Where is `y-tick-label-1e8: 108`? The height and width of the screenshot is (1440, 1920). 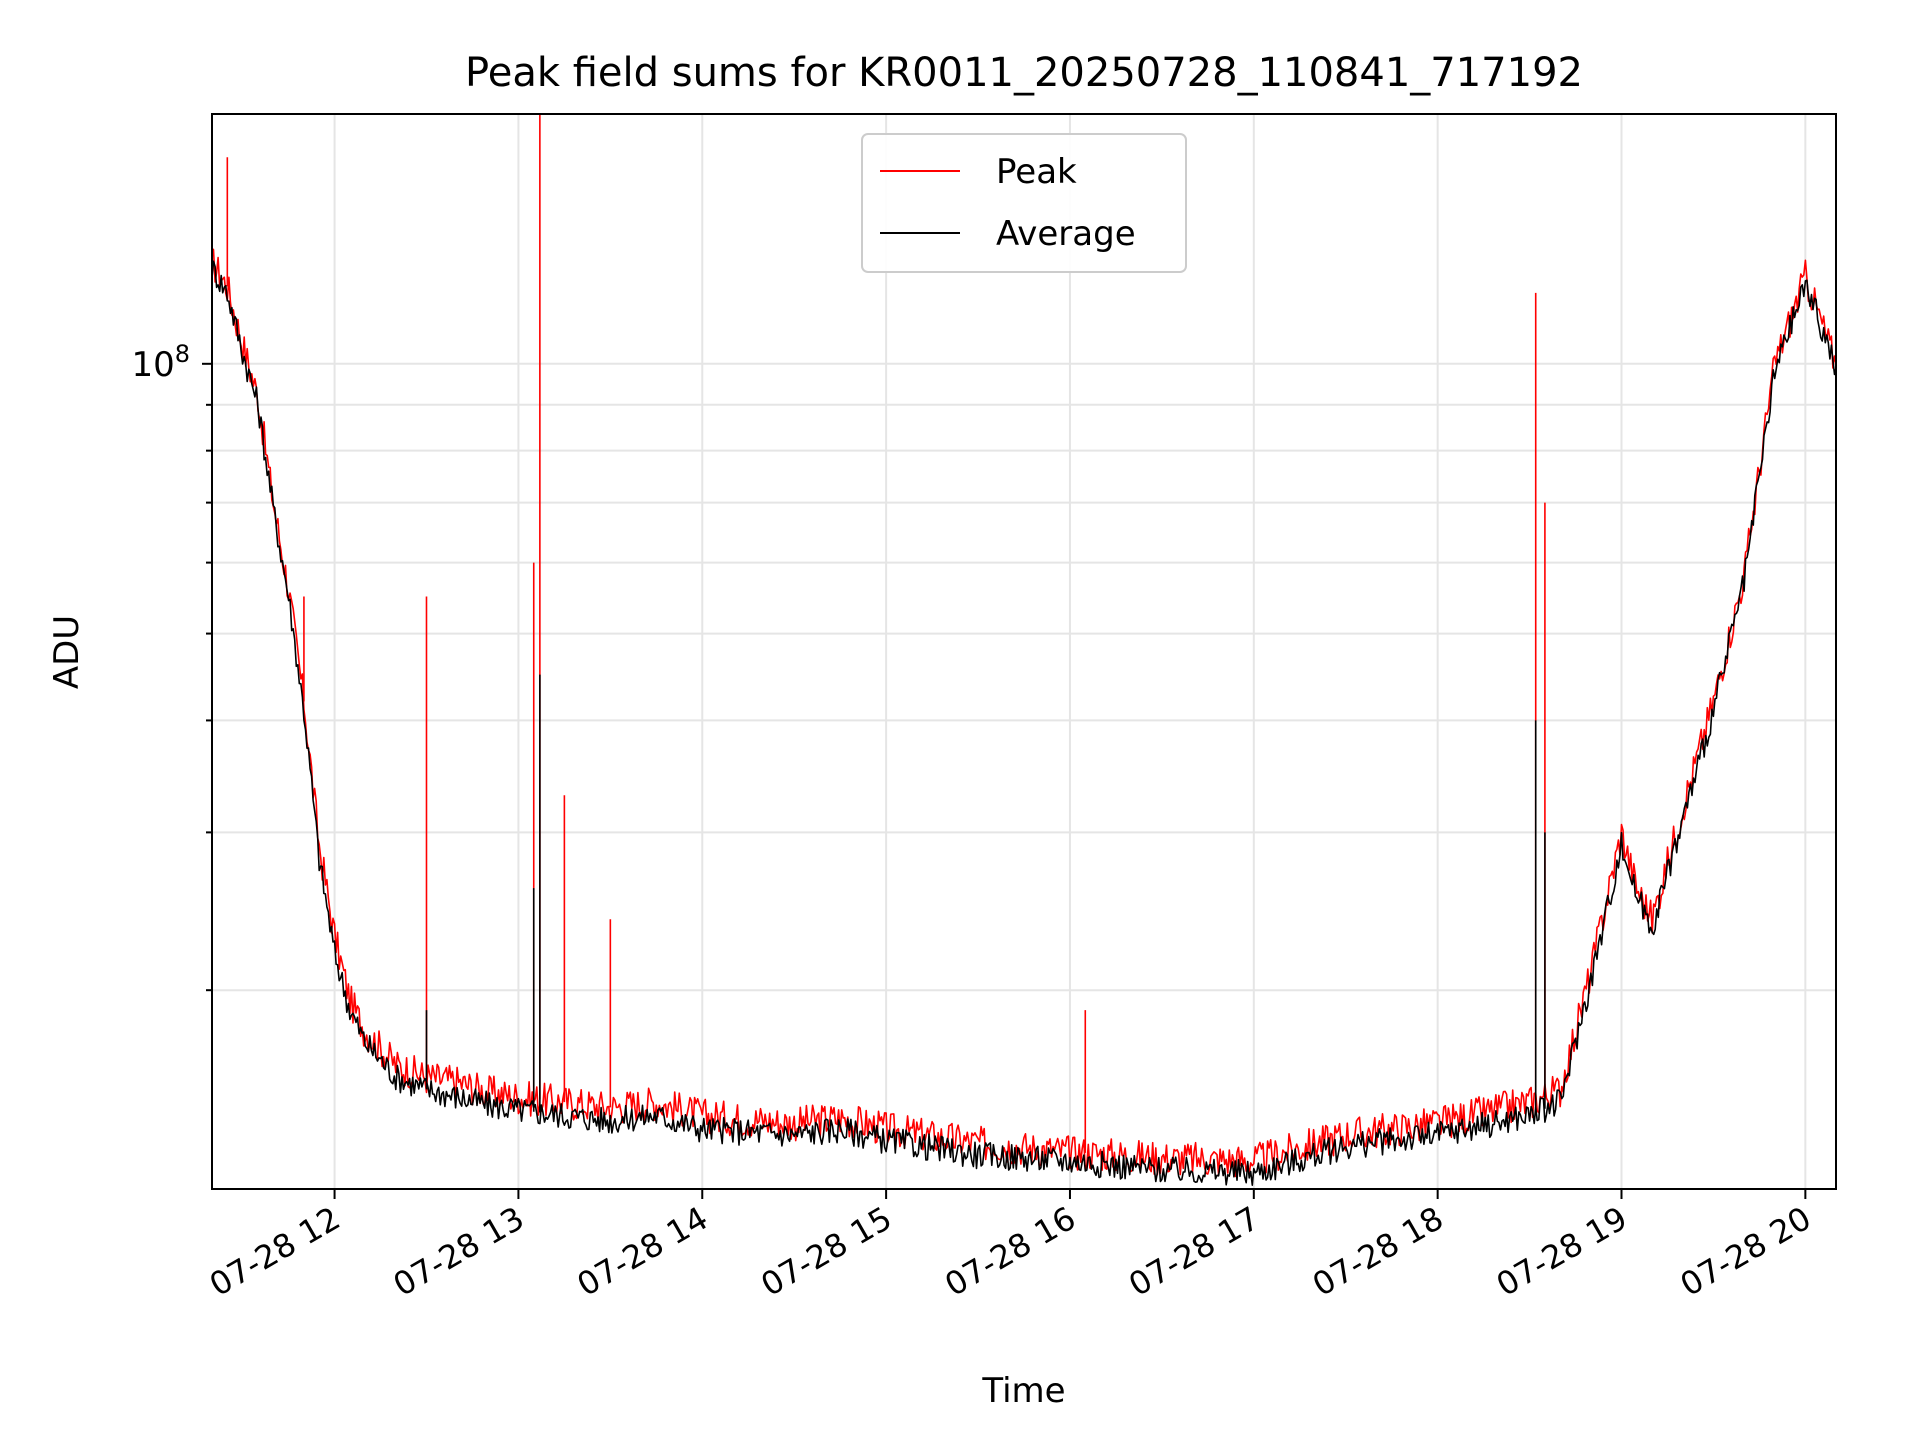 y-tick-label-1e8: 108 is located at coordinates (160, 362).